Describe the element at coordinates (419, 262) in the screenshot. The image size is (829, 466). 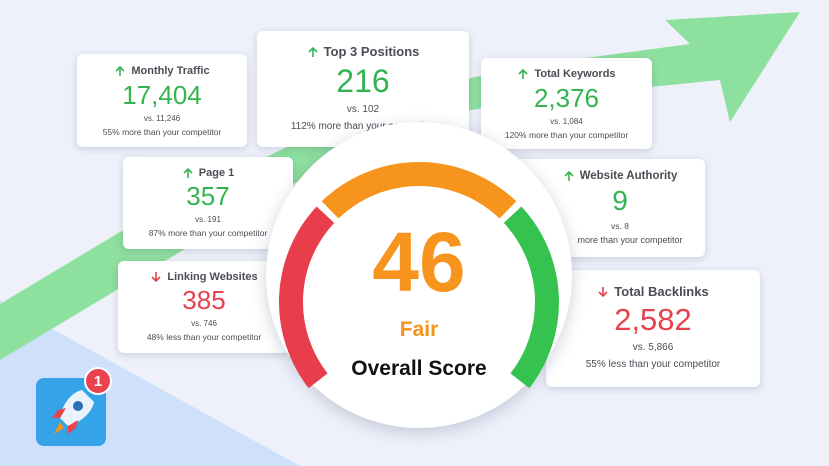
I see `score-value: 46` at that location.